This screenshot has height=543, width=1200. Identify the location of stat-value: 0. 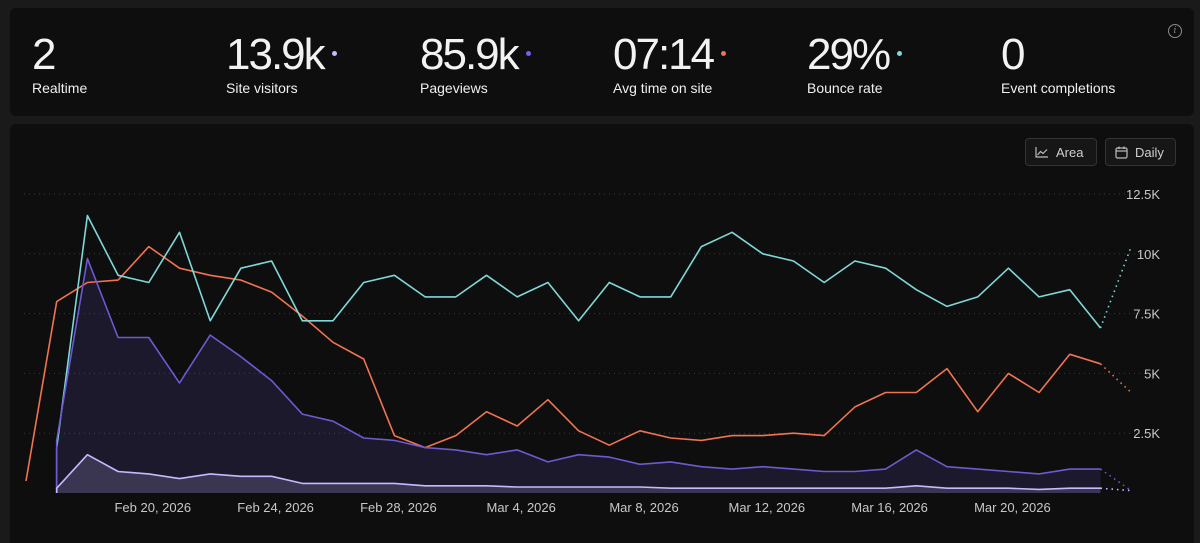
(1013, 54).